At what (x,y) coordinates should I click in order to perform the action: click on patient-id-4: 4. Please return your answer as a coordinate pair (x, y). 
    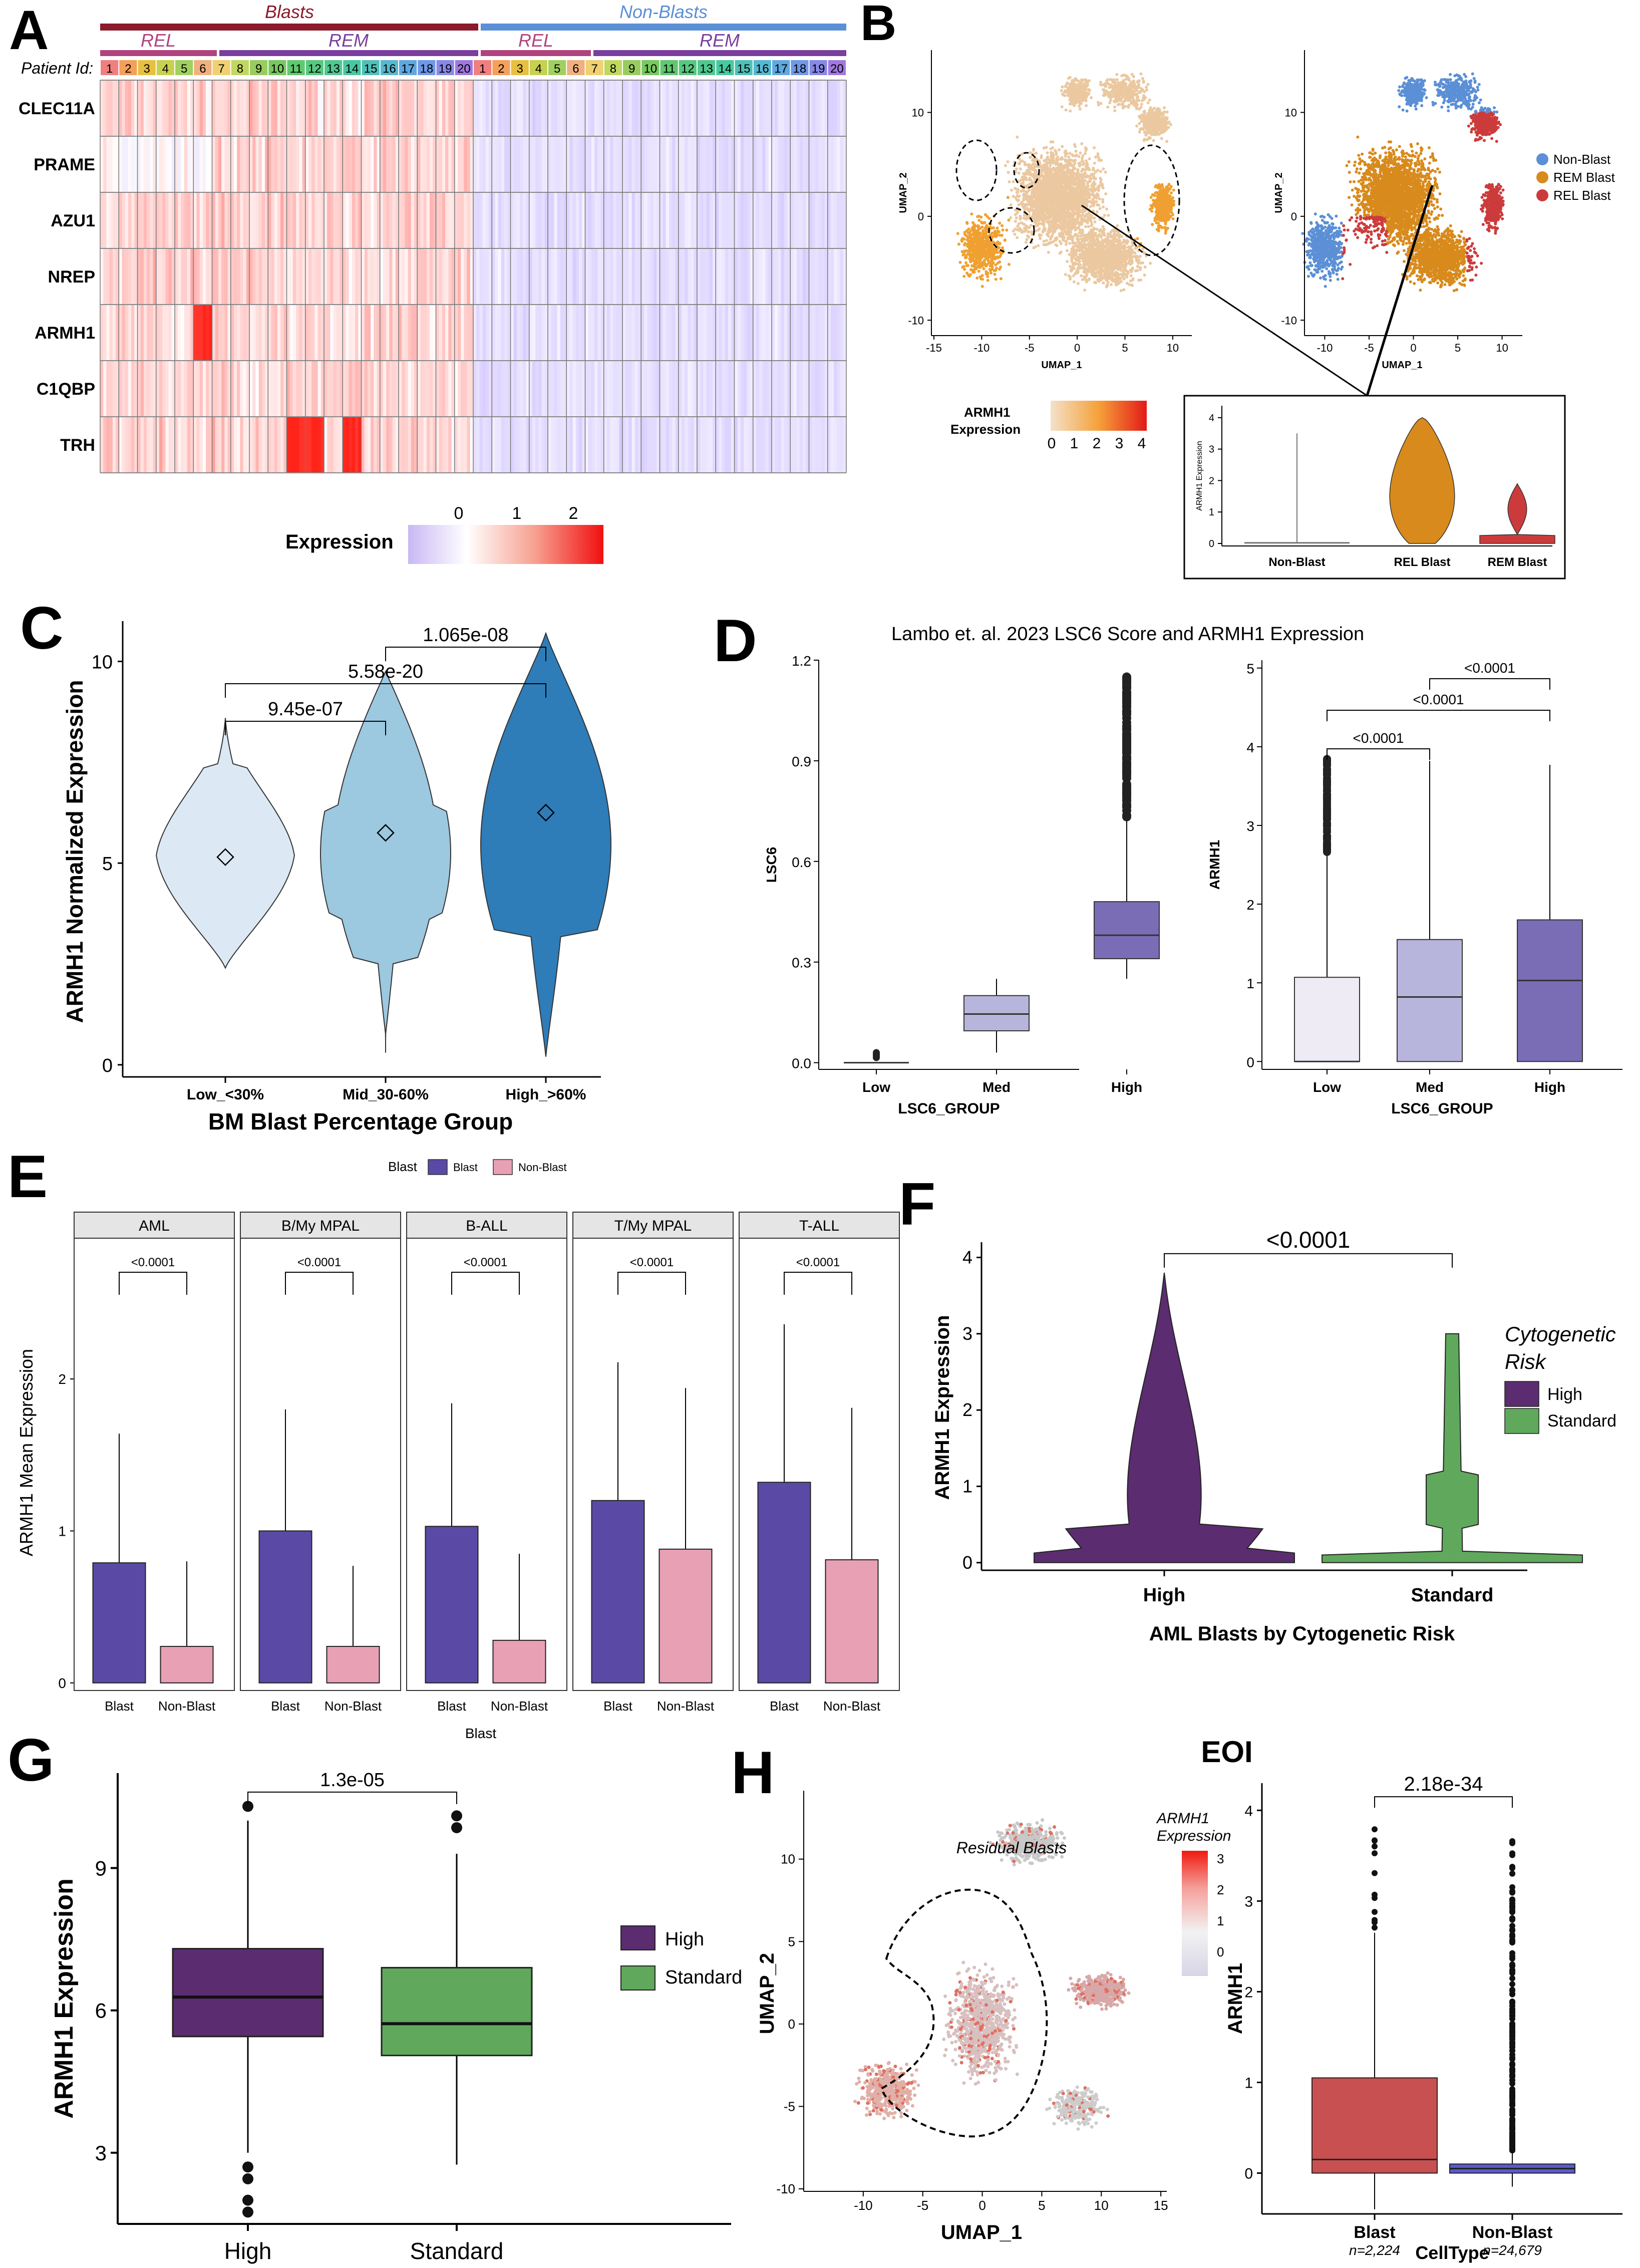
    Looking at the image, I should click on (165, 69).